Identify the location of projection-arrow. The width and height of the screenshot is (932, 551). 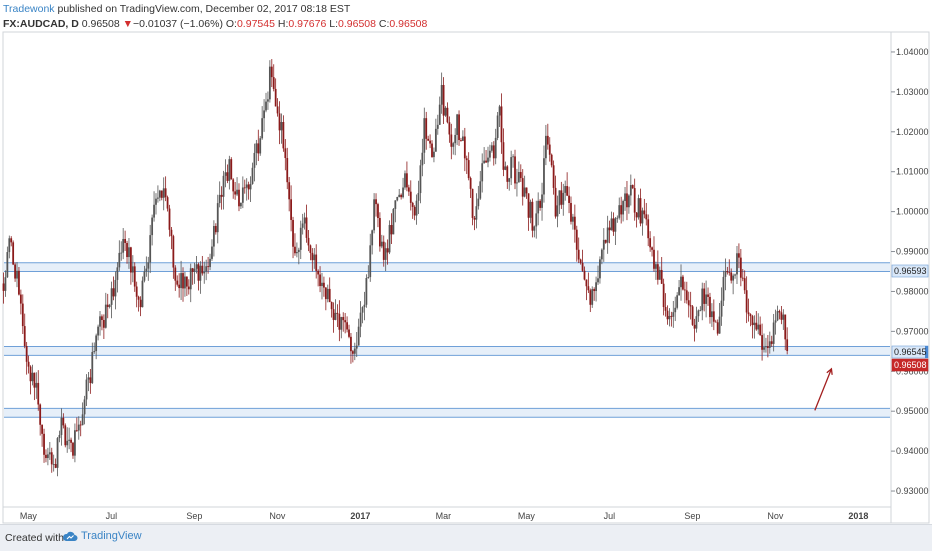
(823, 389).